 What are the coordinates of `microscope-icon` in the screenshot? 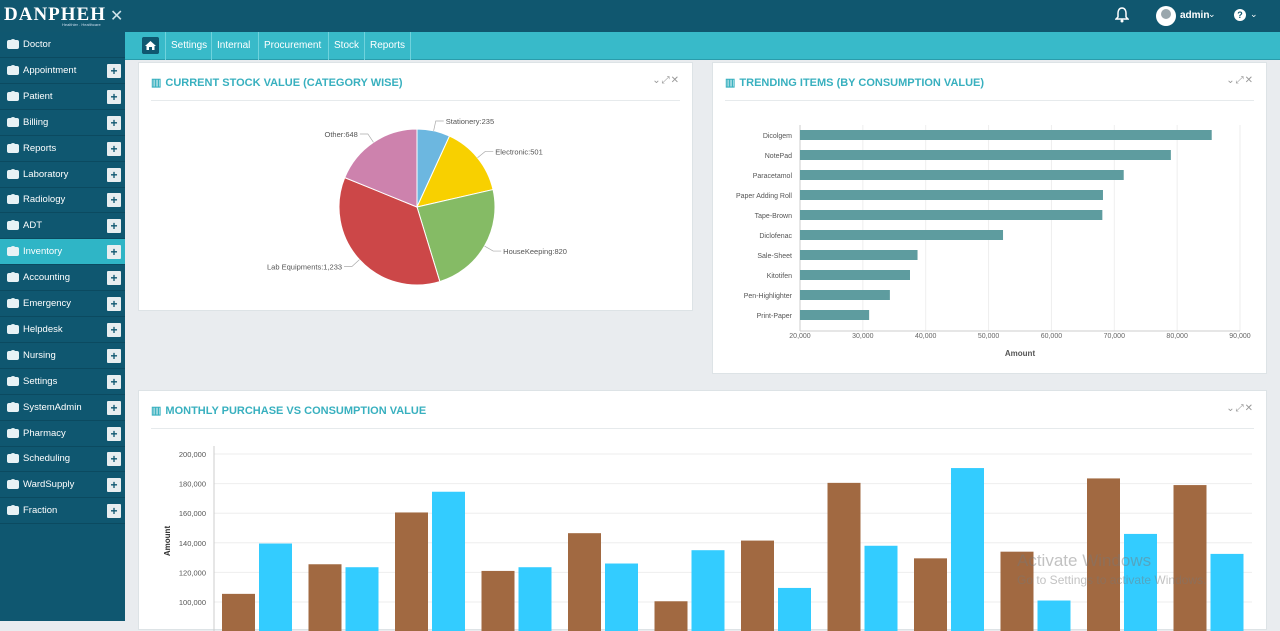 It's located at (13, 173).